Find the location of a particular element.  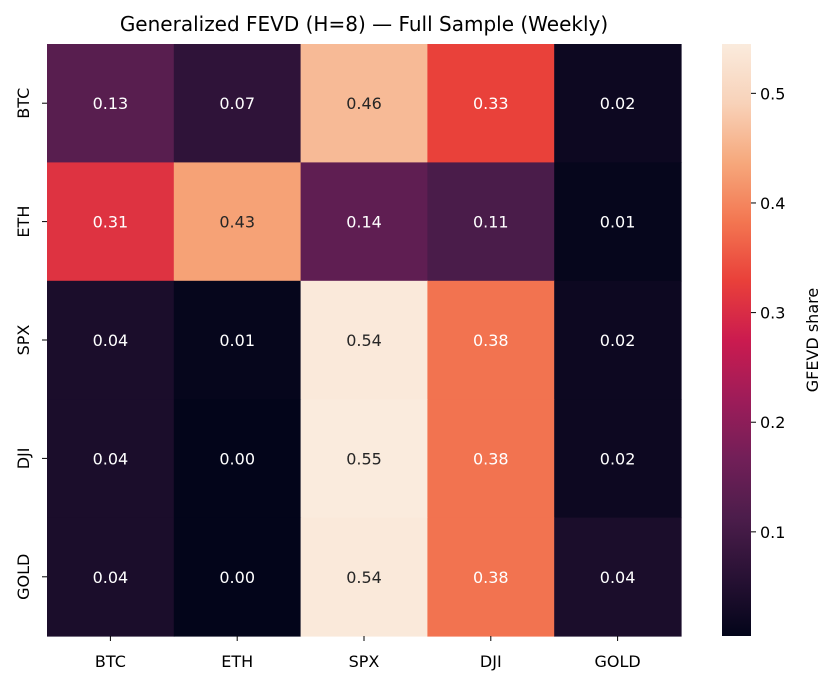

cell-value-label: 0.55 is located at coordinates (364, 458).